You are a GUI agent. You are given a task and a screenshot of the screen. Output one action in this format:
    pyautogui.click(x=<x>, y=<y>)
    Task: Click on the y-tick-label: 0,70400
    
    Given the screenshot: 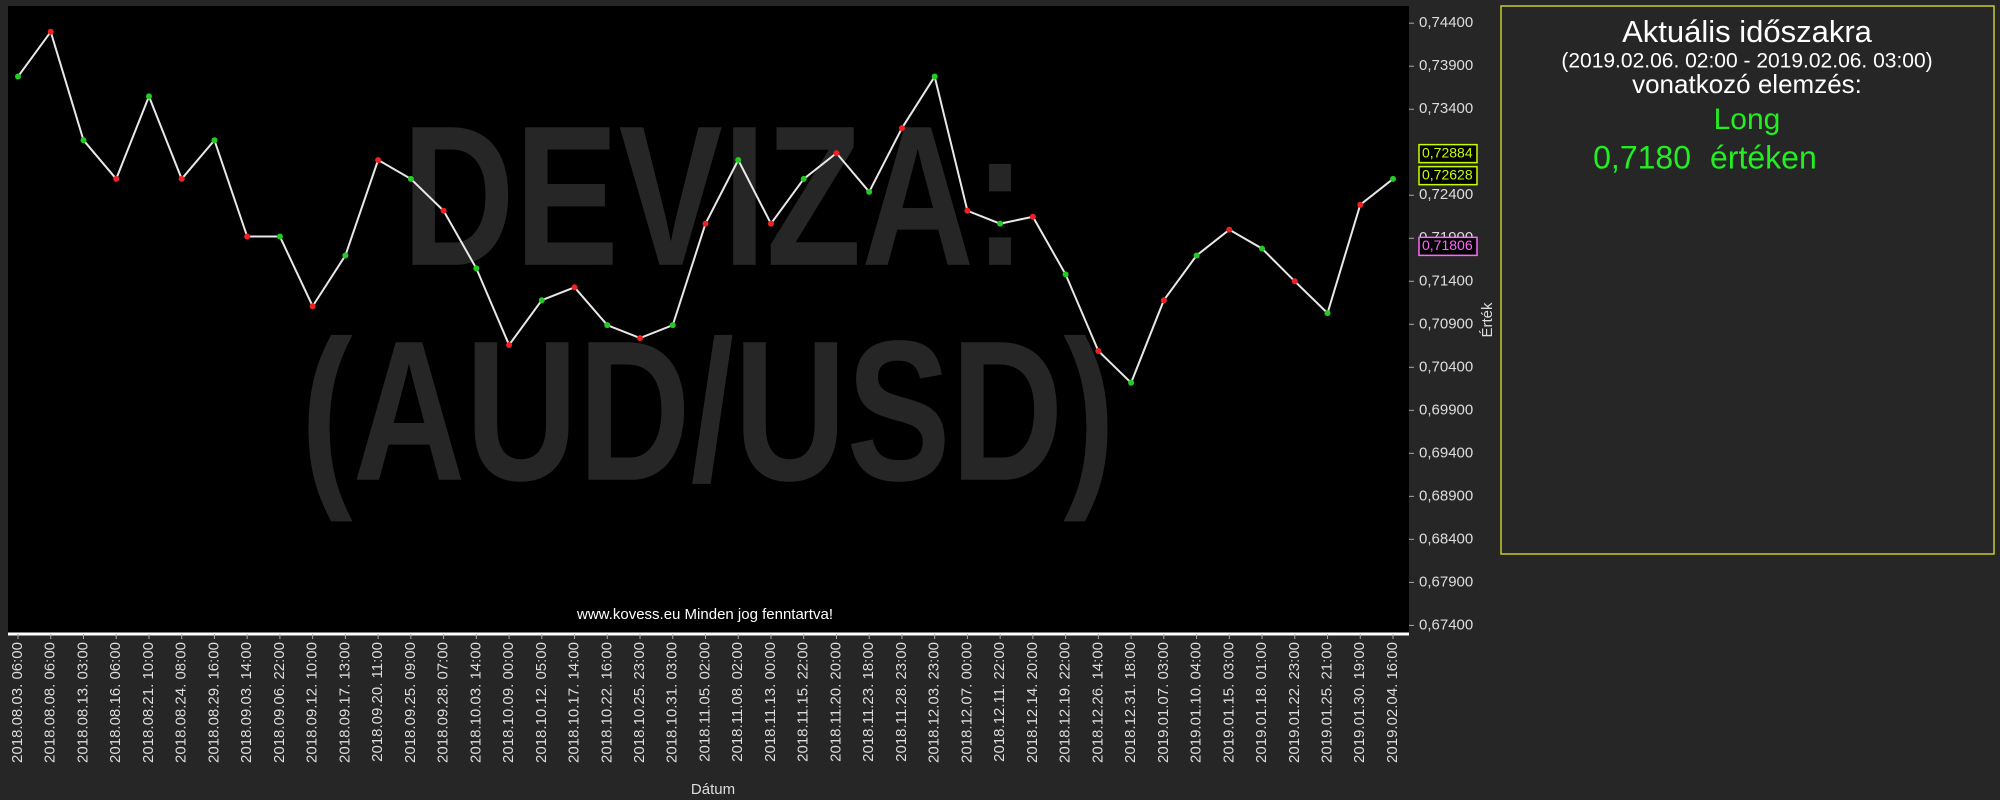 What is the action you would take?
    pyautogui.click(x=1446, y=366)
    